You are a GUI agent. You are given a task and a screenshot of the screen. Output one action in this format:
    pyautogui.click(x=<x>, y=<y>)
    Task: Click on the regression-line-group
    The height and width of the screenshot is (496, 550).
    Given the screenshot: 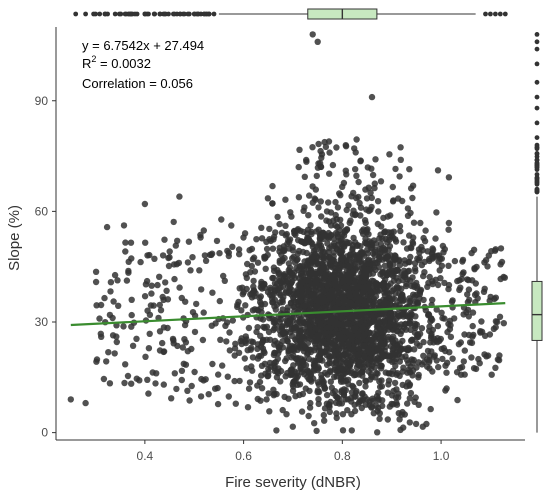 What is the action you would take?
    pyautogui.click(x=288, y=314)
    